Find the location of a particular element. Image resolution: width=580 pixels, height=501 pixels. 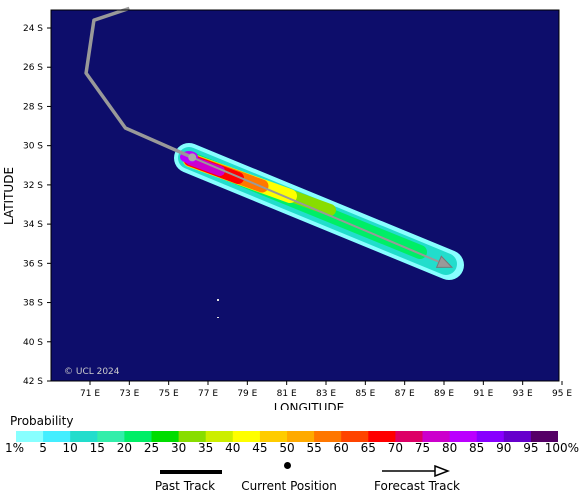

past-track-swatch is located at coordinates (191, 472).